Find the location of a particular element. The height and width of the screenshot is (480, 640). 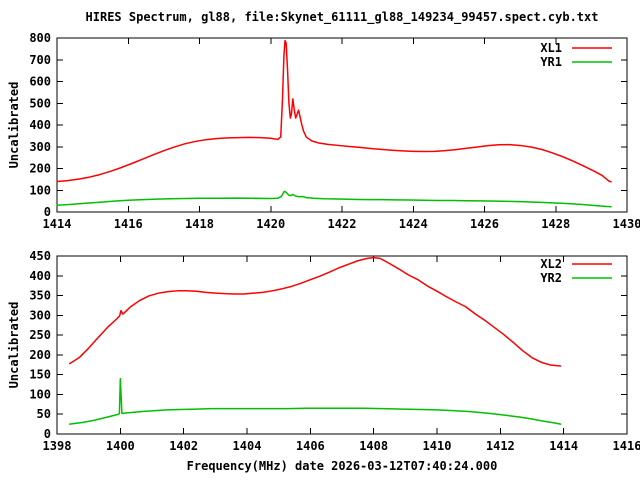

x-tick-label: 1412 is located at coordinates (500, 446).